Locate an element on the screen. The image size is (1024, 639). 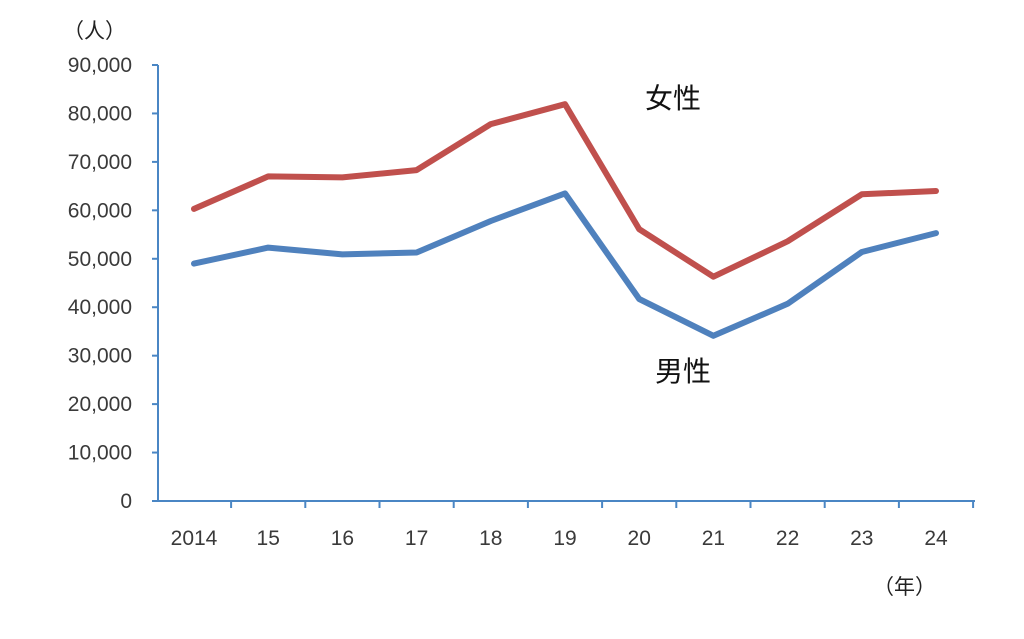
series-label-male: 男性 is located at coordinates (683, 371).